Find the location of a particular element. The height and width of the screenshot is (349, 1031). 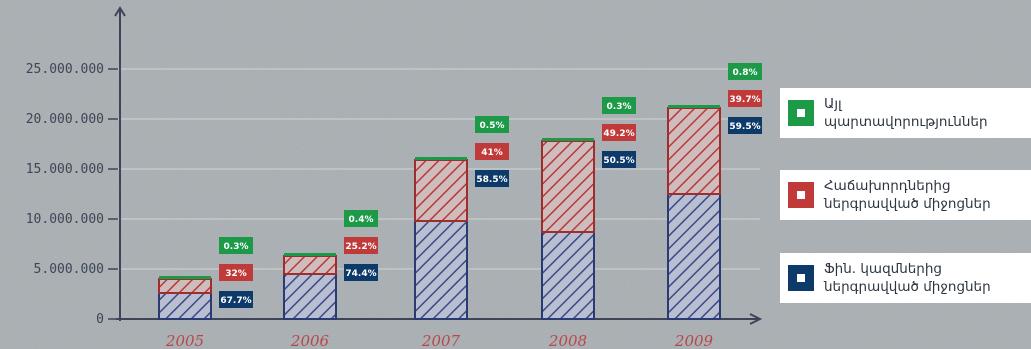

y-tick-label: 15.000.000 is located at coordinates (65, 169).